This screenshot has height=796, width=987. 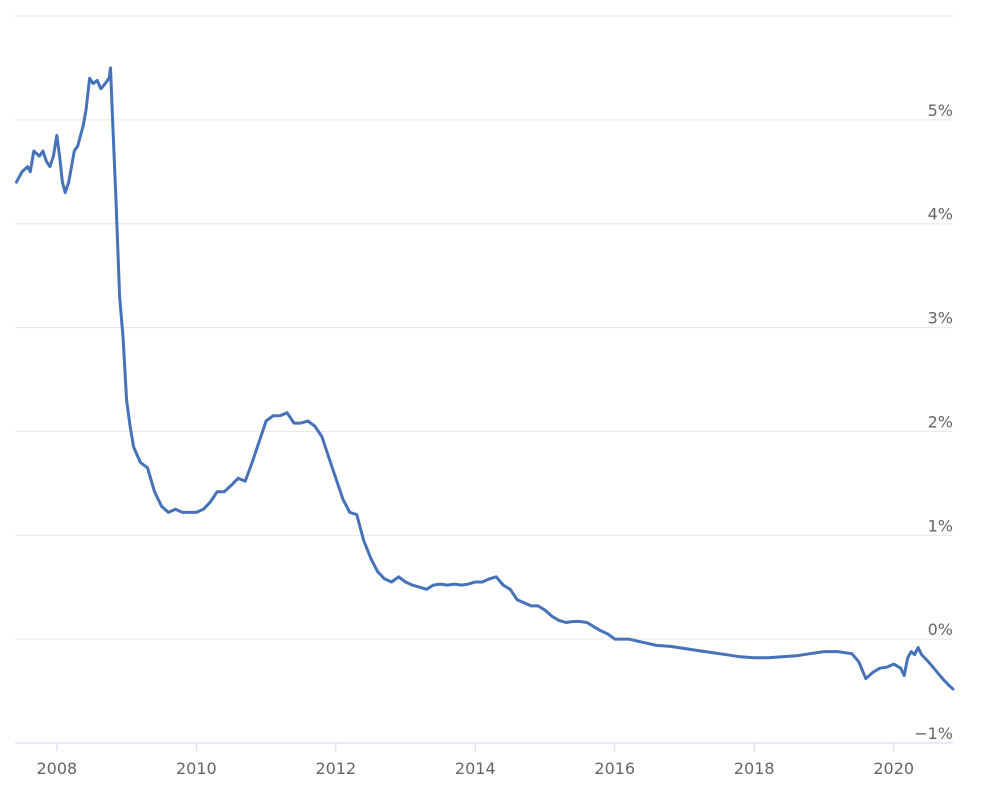 What do you see at coordinates (56, 768) in the screenshot?
I see `x-tick-label: 2008` at bounding box center [56, 768].